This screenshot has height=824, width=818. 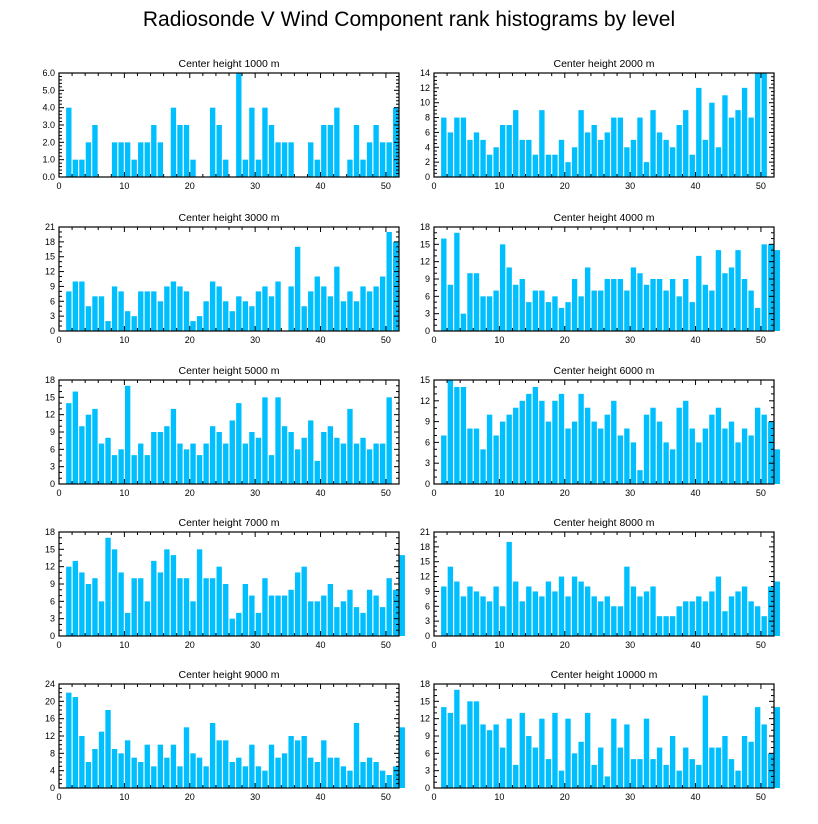 I want to click on x-tick-label: 20, so click(x=190, y=186).